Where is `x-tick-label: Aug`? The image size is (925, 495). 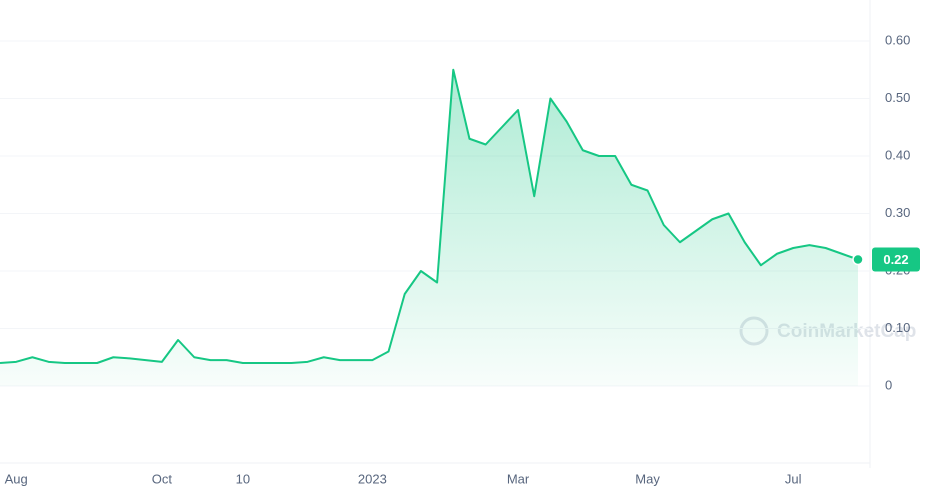
x-tick-label: Aug is located at coordinates (16, 478).